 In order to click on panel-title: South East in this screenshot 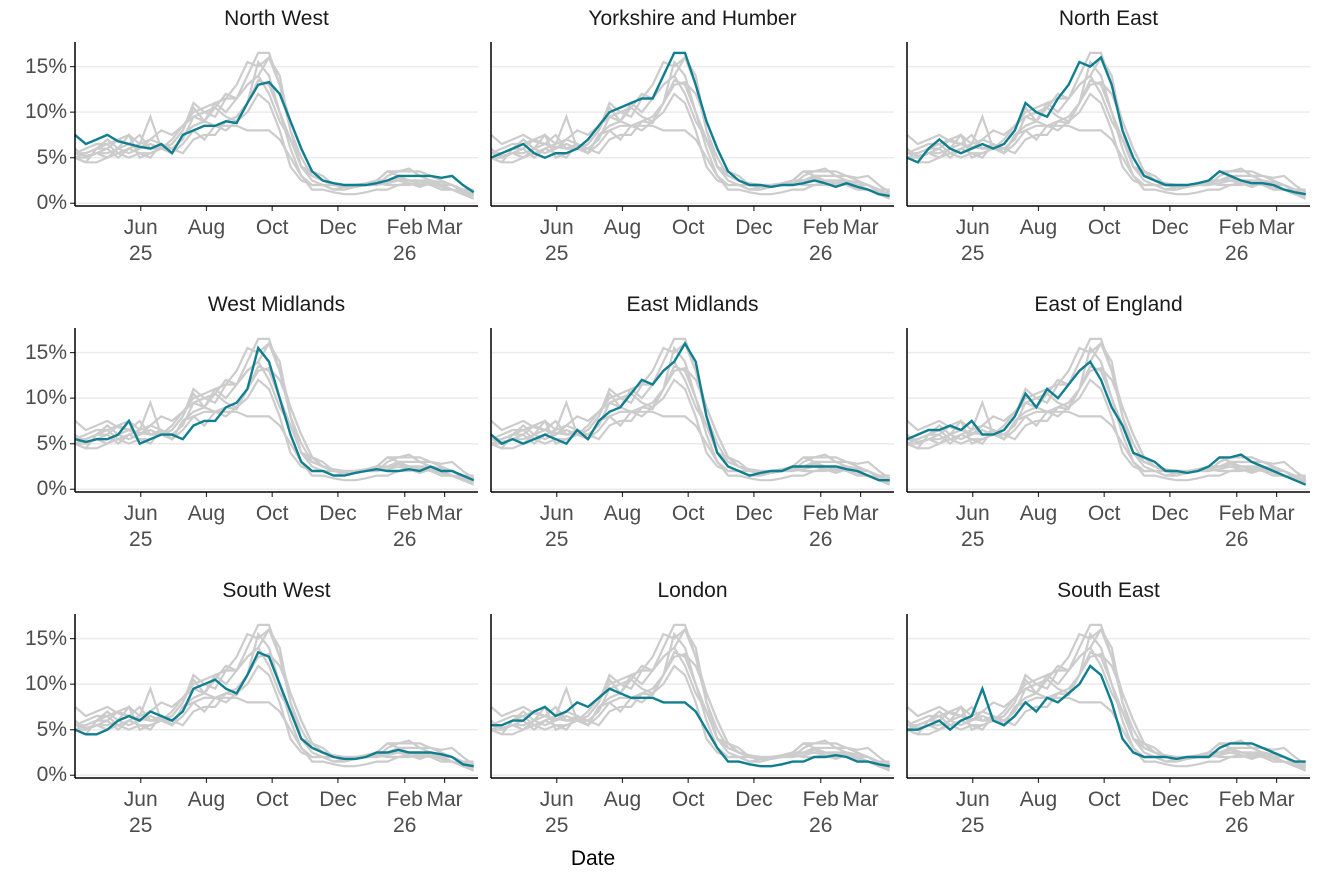, I will do `click(1108, 590)`.